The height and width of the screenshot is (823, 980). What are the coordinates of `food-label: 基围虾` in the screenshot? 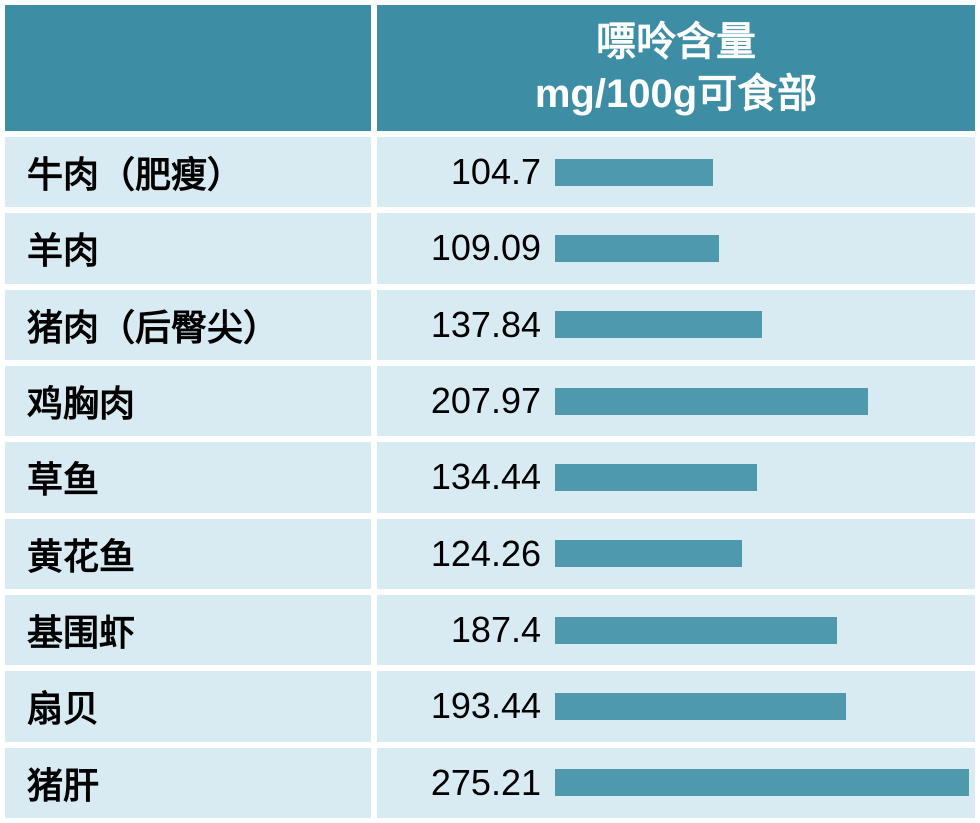 It's located at (188, 630).